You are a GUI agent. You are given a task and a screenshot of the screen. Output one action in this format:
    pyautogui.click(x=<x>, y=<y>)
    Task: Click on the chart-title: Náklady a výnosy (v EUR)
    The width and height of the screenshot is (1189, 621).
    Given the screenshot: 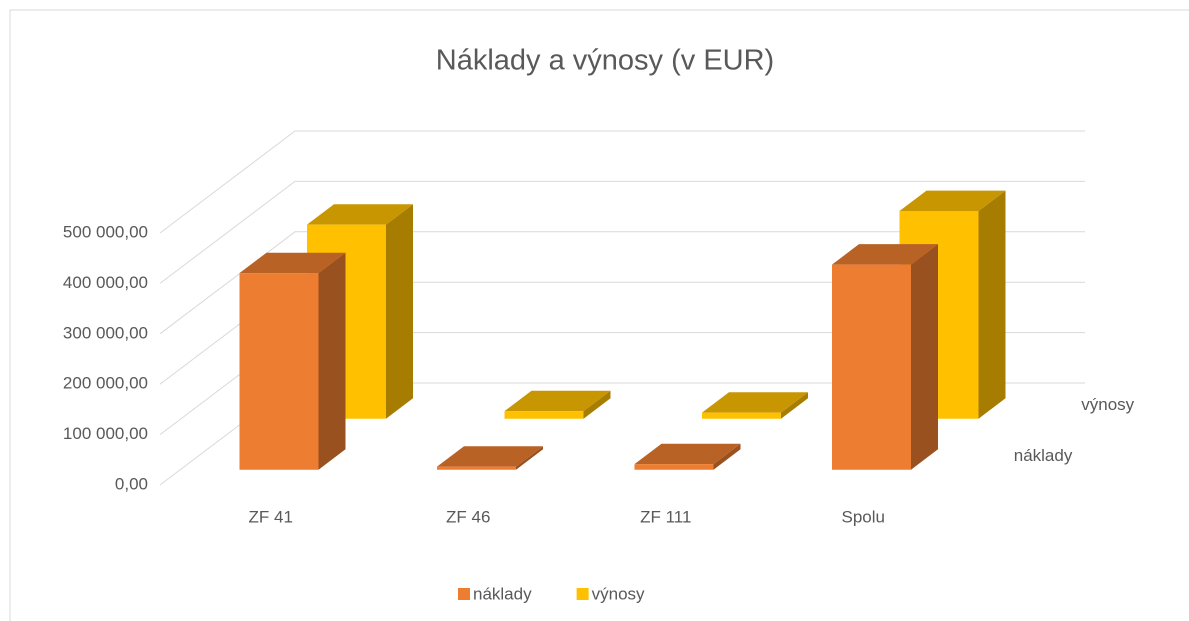 What is the action you would take?
    pyautogui.click(x=605, y=61)
    